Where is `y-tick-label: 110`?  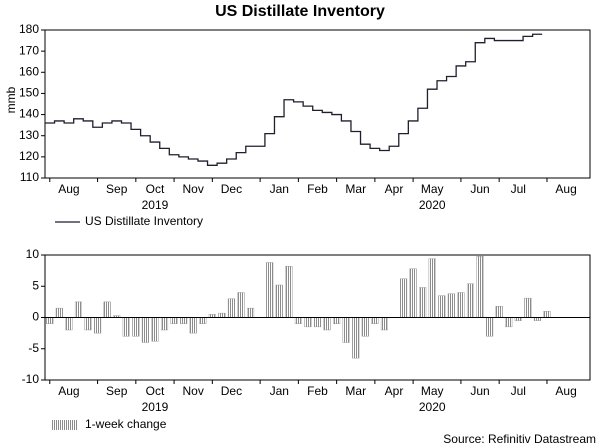
y-tick-label: 110 is located at coordinates (29, 177).